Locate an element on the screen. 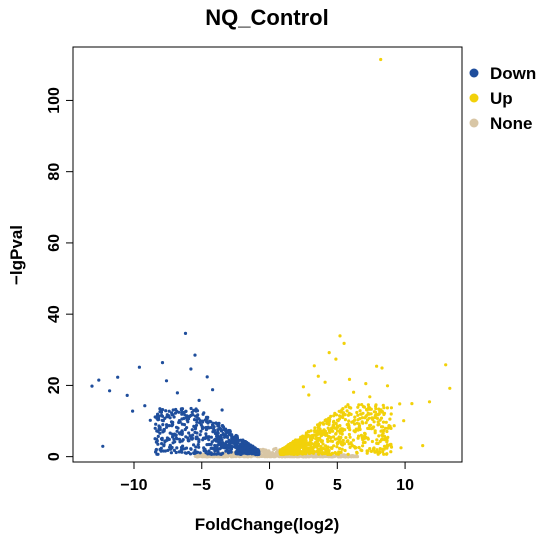  x-tick-label: −5 is located at coordinates (202, 485).